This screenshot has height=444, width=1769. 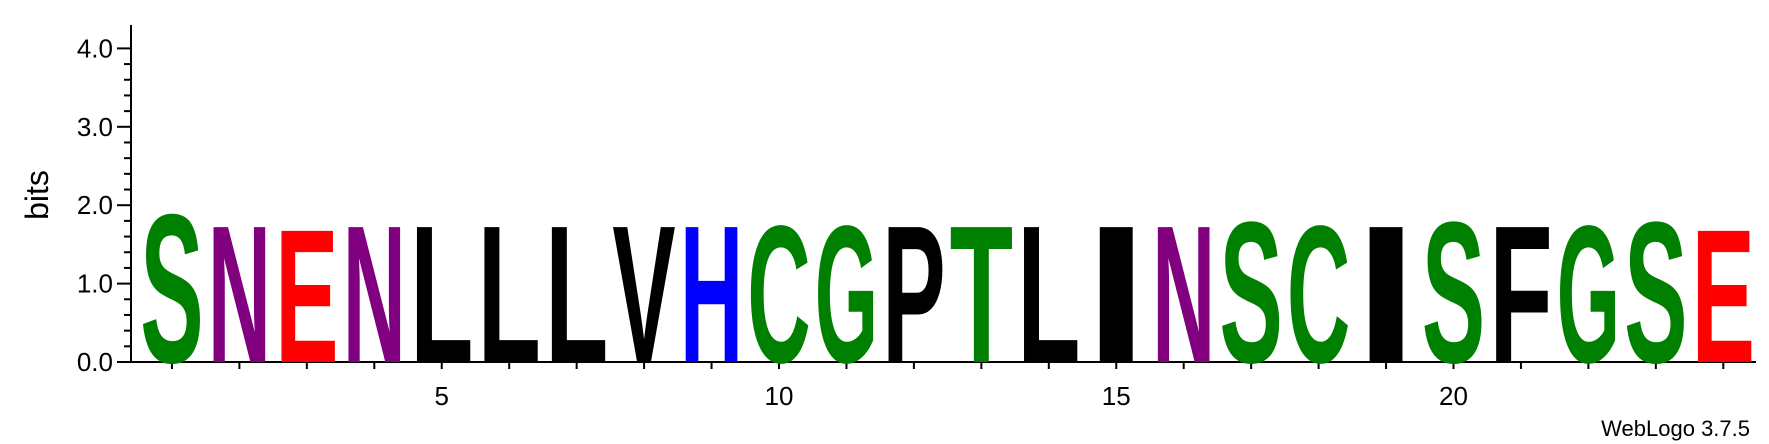 I want to click on logo-letter-I-pos-15: I, so click(x=1116, y=294).